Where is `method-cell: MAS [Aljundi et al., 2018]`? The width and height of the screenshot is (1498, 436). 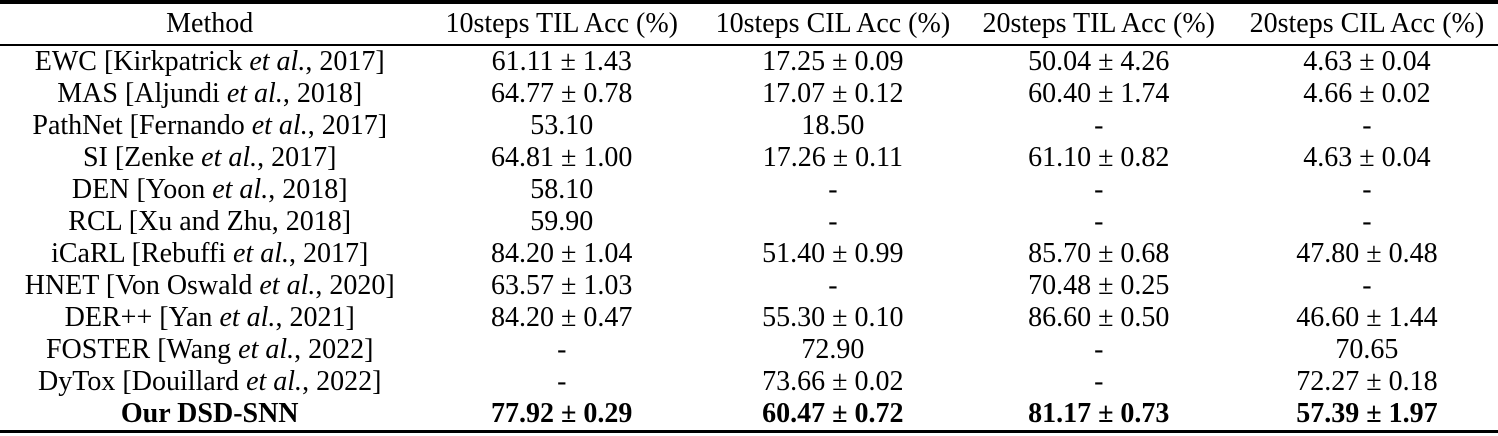
method-cell: MAS [Aljundi et al., 2018] is located at coordinates (209, 94).